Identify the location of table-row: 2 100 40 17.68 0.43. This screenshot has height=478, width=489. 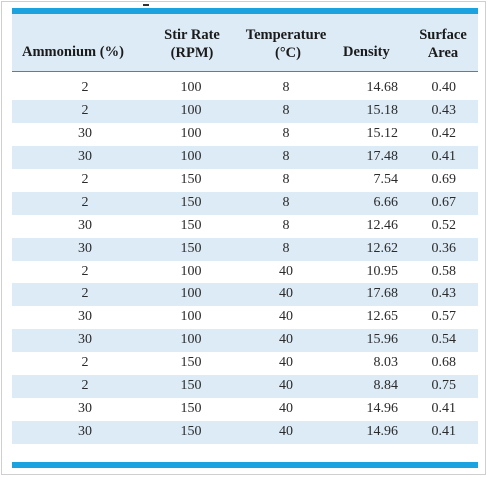
(245, 295).